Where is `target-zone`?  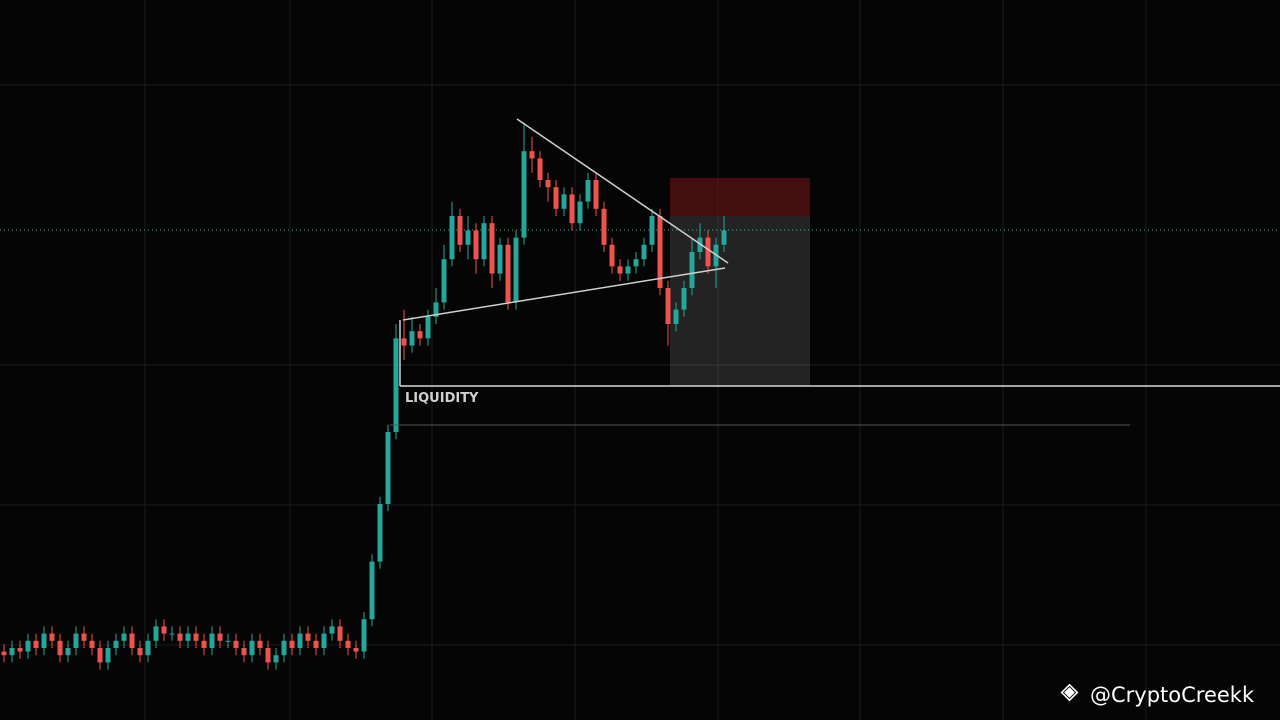 target-zone is located at coordinates (740, 301).